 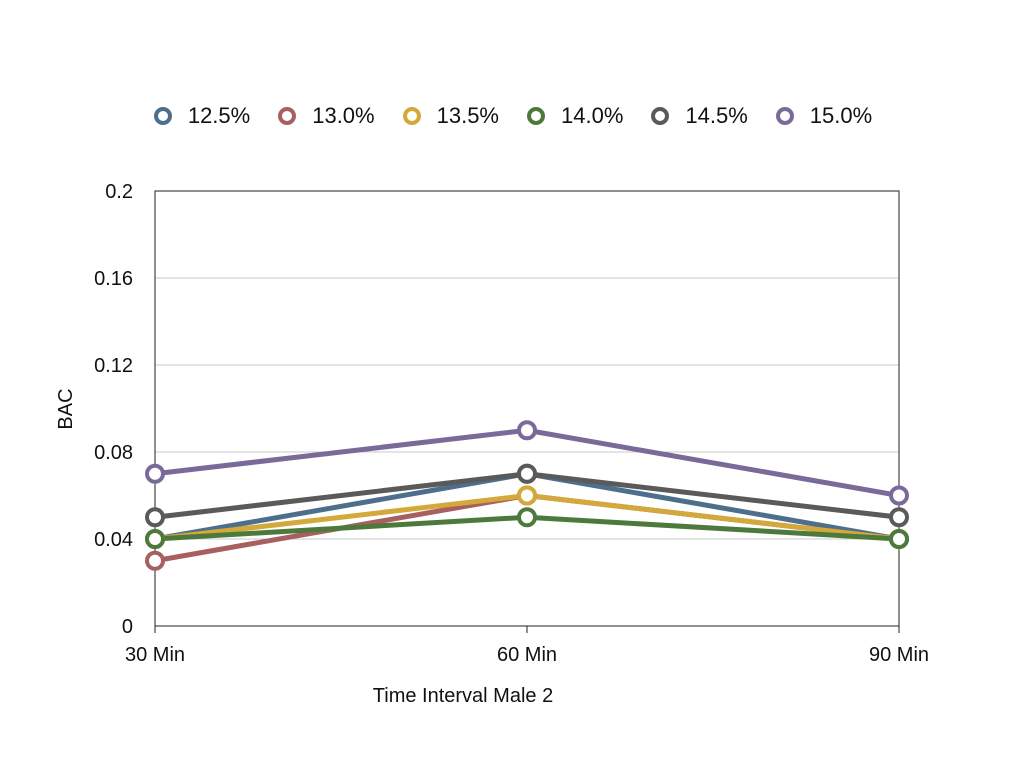 I want to click on legend-label: 12.5%, so click(x=219, y=115).